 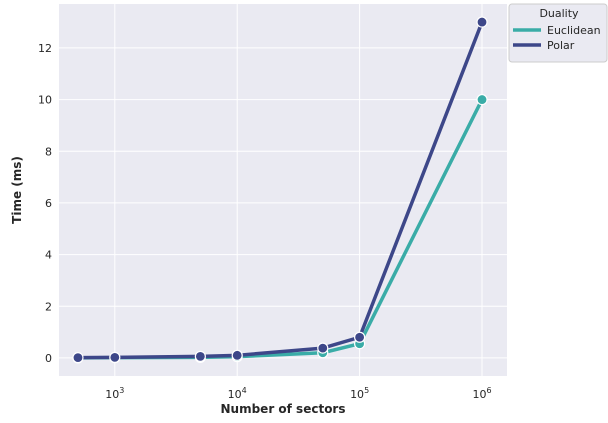 I want to click on y-tick-label: 2, so click(x=48, y=306).